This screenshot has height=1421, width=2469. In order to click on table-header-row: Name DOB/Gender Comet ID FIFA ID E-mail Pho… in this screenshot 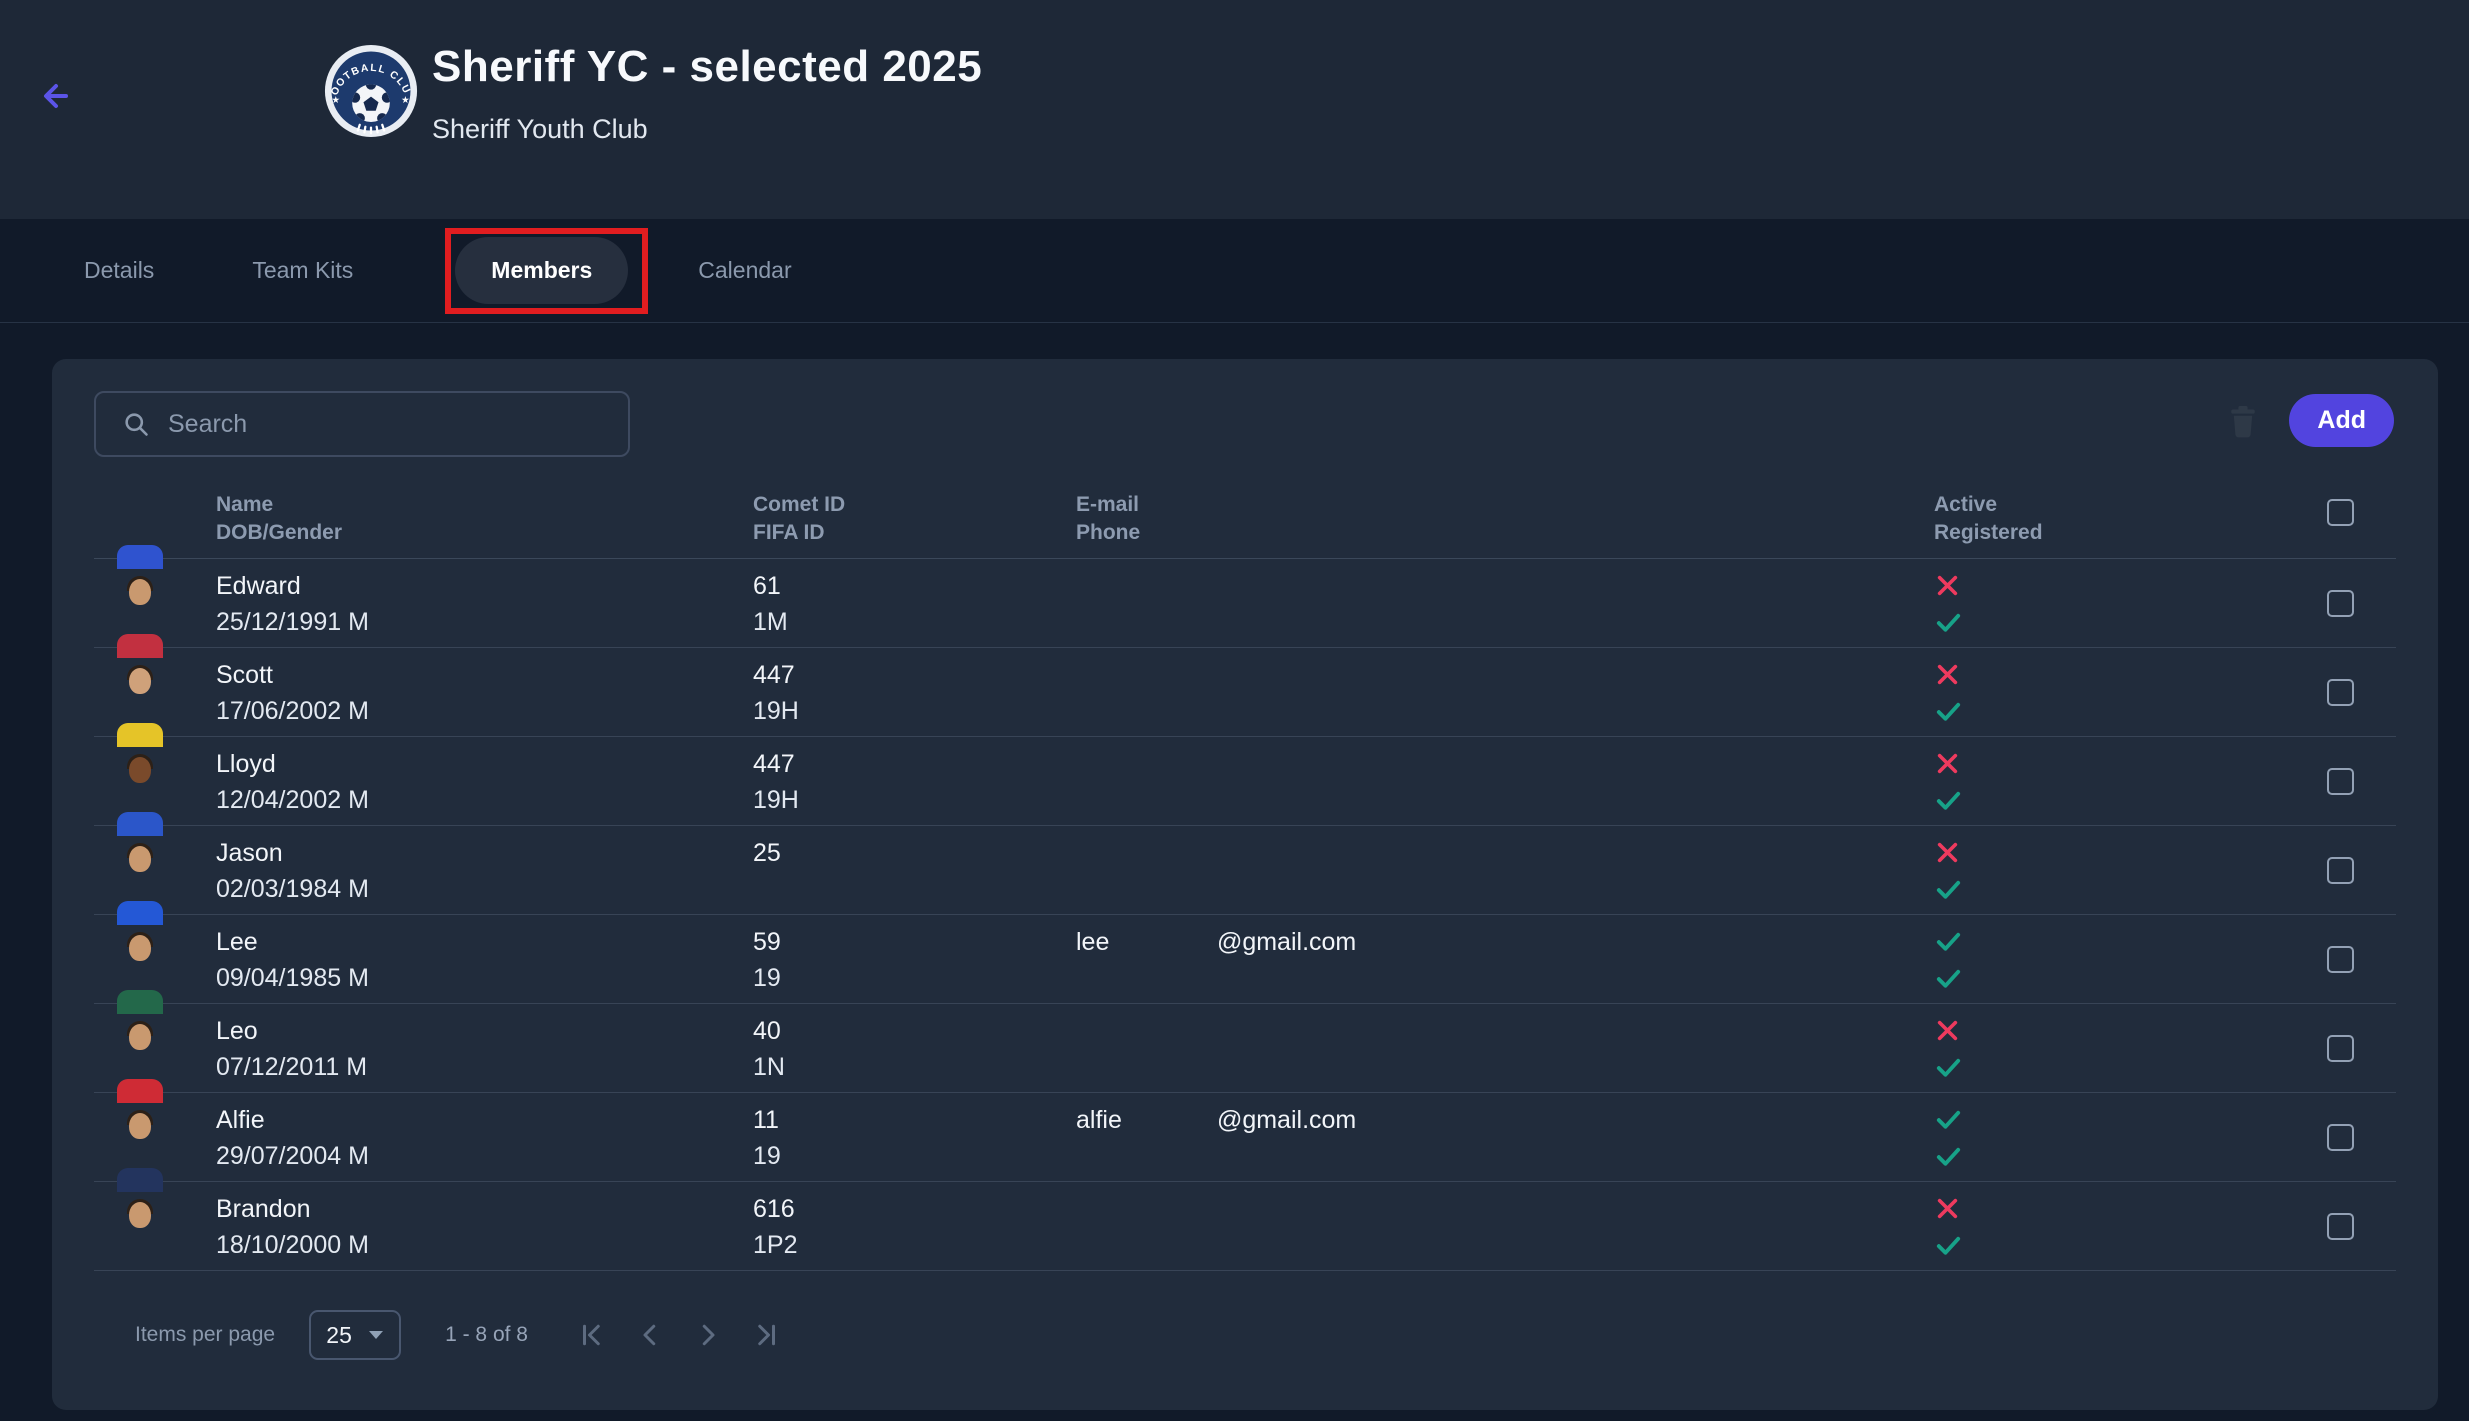, I will do `click(1245, 518)`.